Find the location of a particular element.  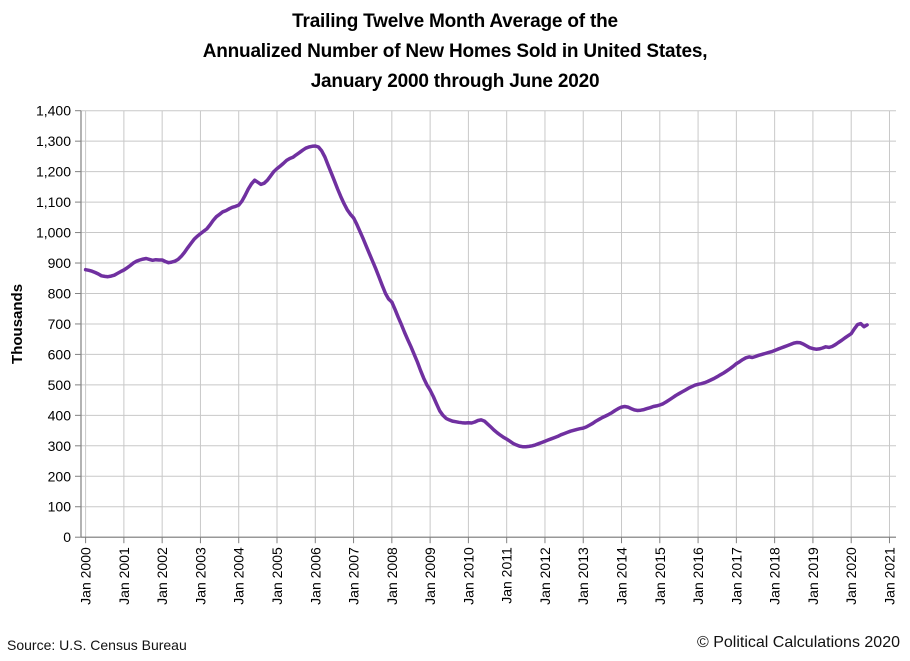

x-tick-label: Jan 2020 is located at coordinates (851, 576).